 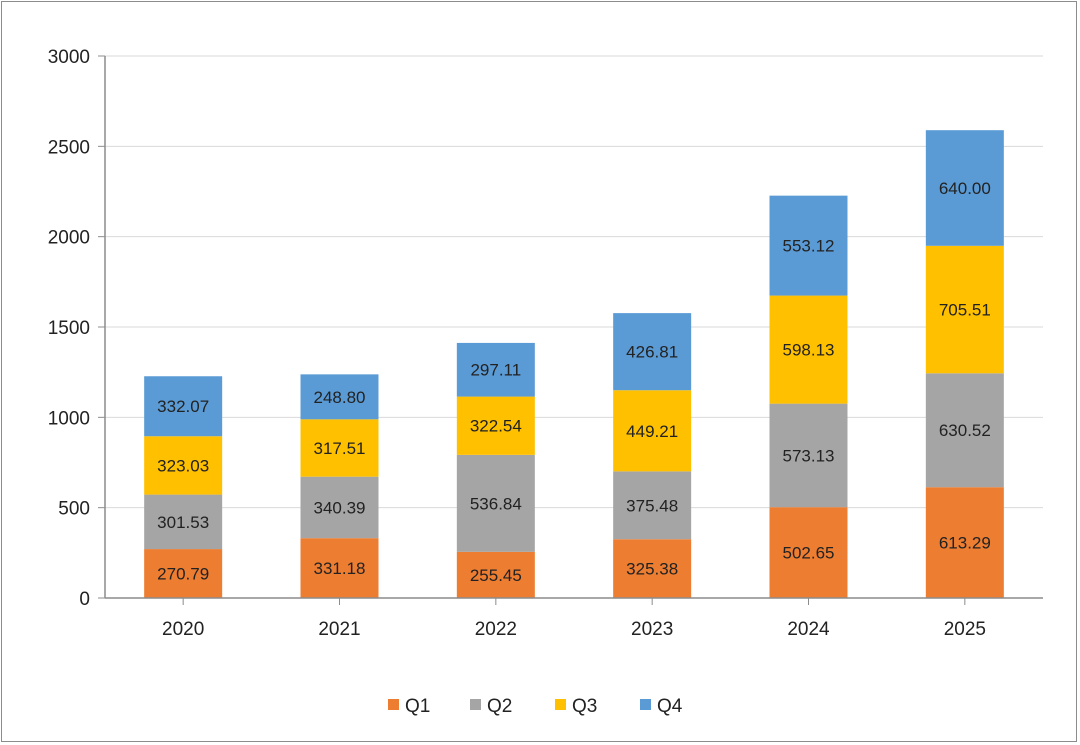 What do you see at coordinates (69, 328) in the screenshot?
I see `y-tick-label: 1500` at bounding box center [69, 328].